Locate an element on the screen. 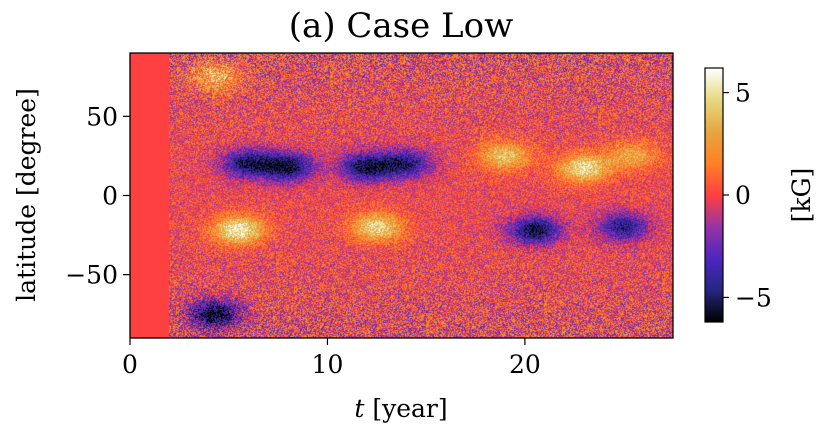 The image size is (830, 443). x-axis-label-variable: t is located at coordinates (359, 408).